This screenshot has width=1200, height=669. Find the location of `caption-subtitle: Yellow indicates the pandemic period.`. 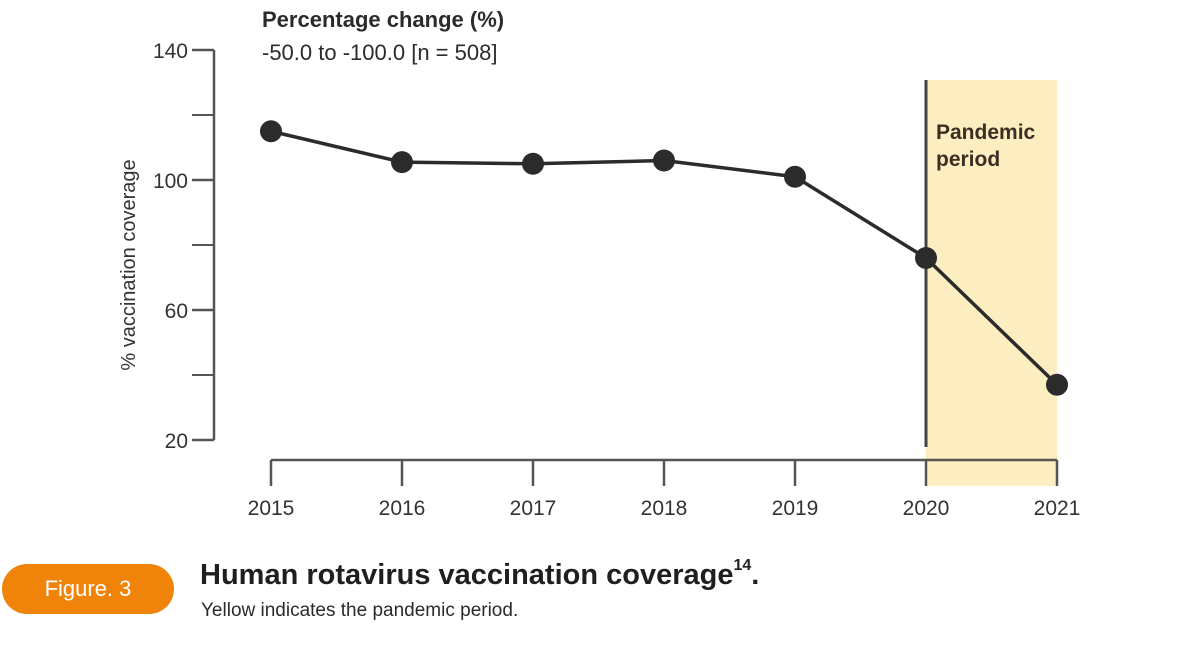

caption-subtitle: Yellow indicates the pandemic period. is located at coordinates (360, 610).